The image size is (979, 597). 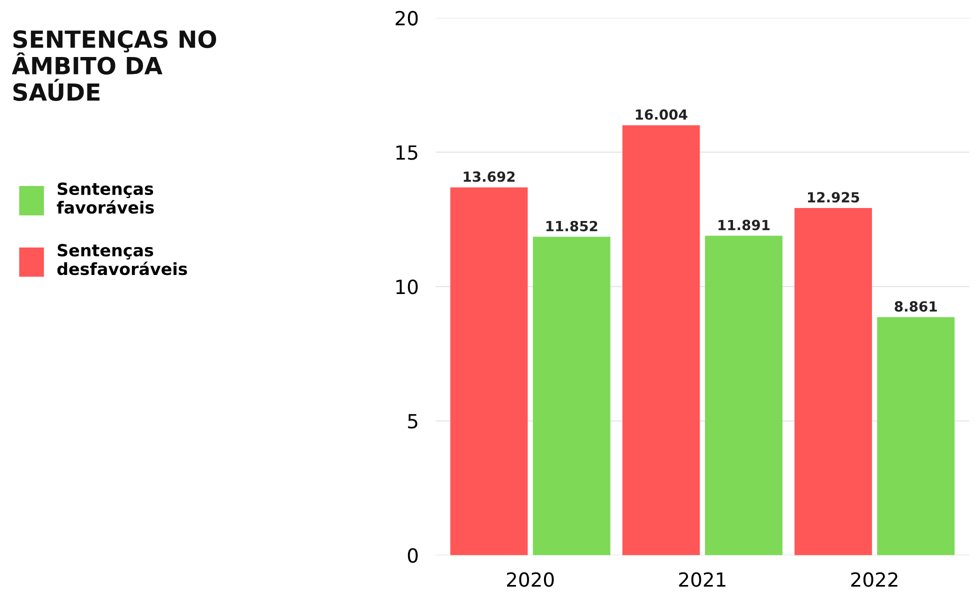 What do you see at coordinates (105, 198) in the screenshot?
I see `legend-label: Sentenças favoráveis` at bounding box center [105, 198].